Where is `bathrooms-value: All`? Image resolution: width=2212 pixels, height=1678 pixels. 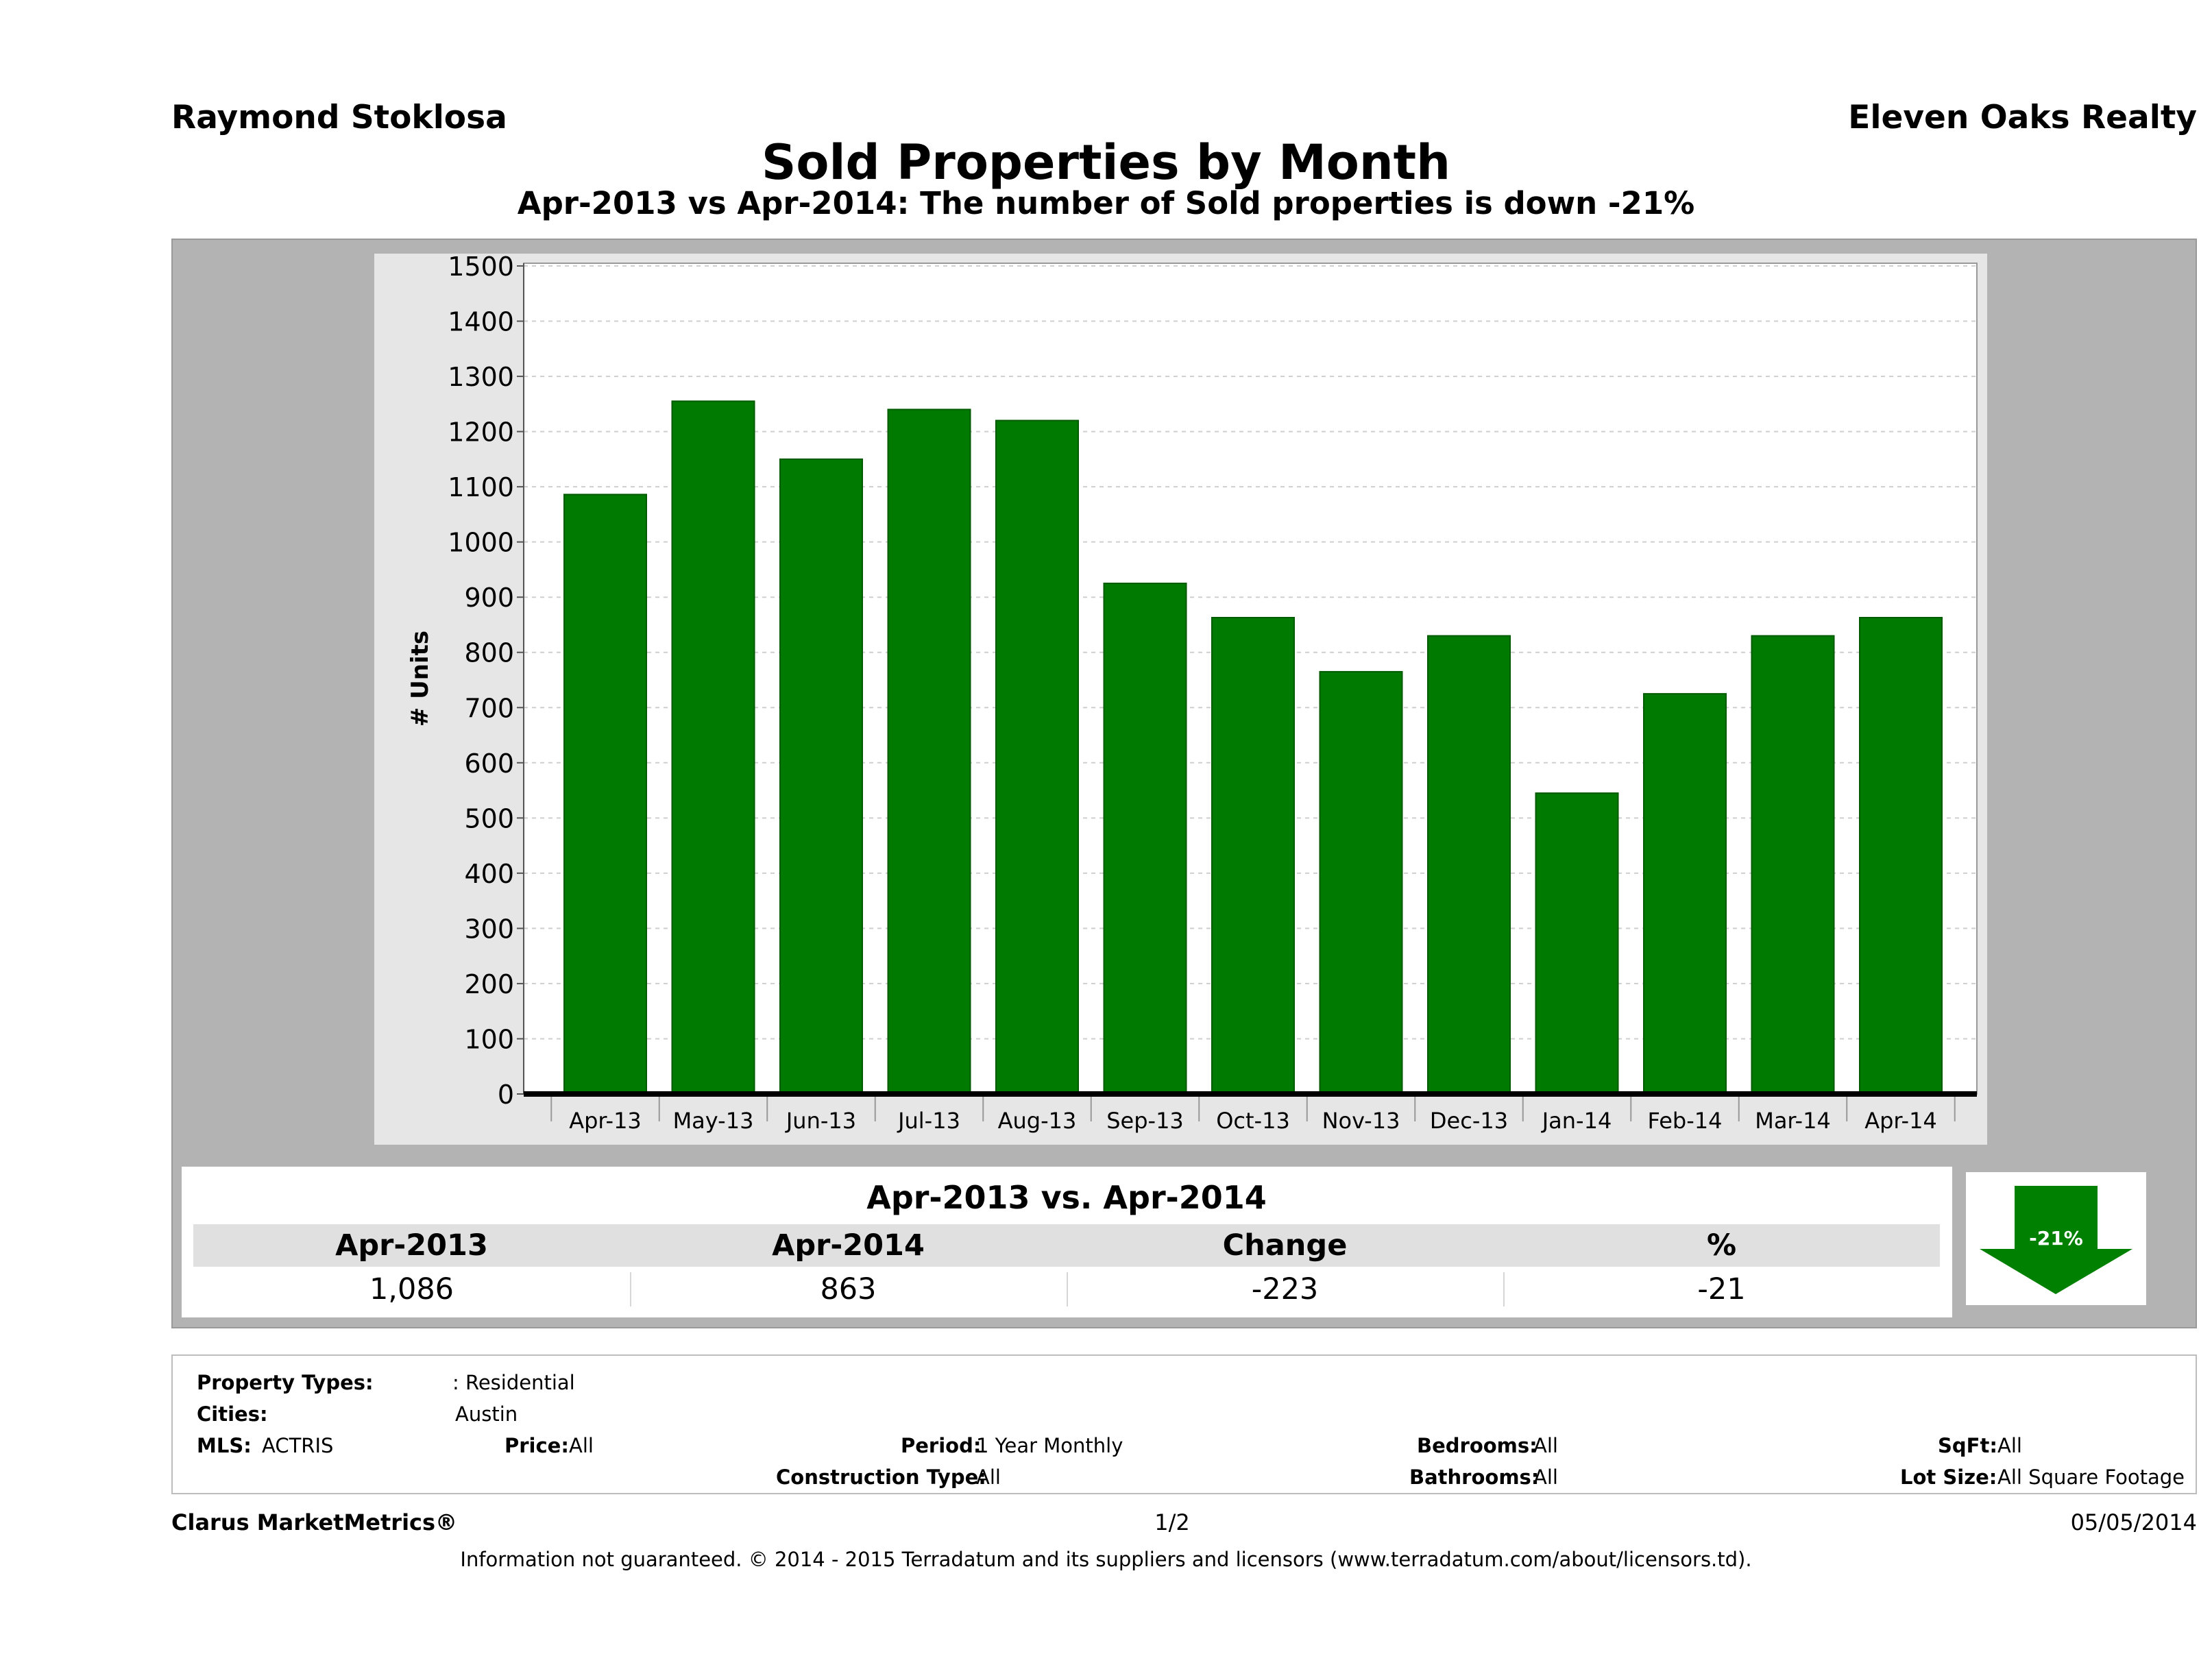 bathrooms-value: All is located at coordinates (1545, 1477).